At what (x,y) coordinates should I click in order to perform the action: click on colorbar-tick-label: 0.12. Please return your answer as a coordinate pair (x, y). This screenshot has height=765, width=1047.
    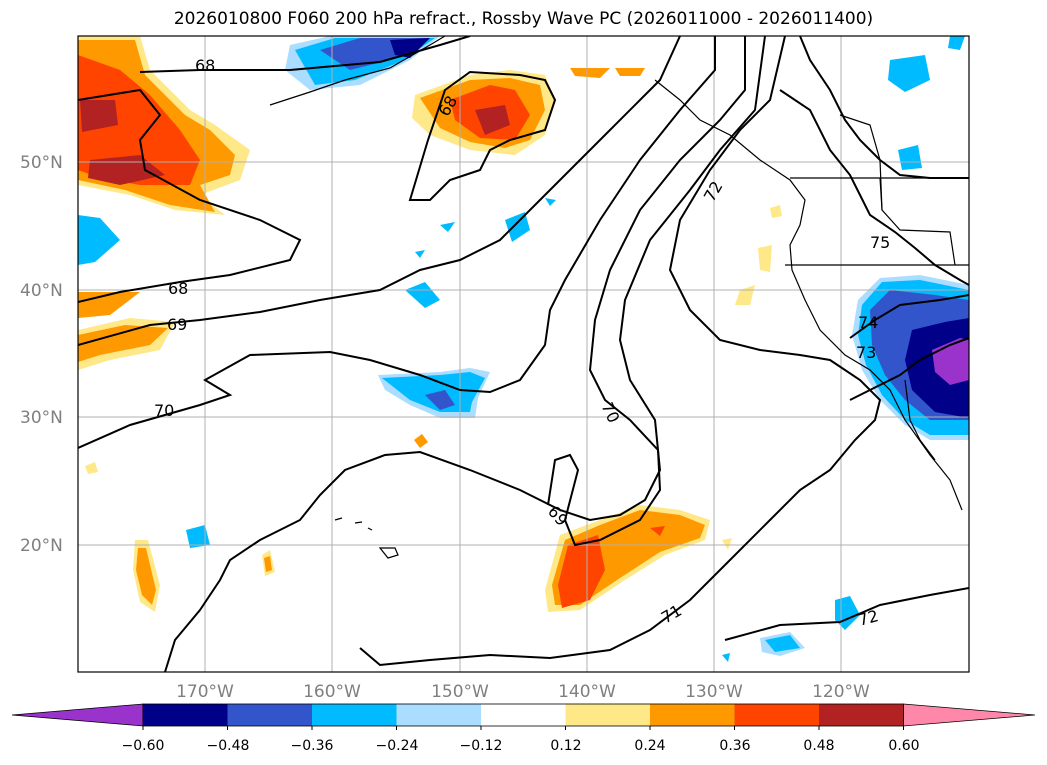
    Looking at the image, I should click on (565, 746).